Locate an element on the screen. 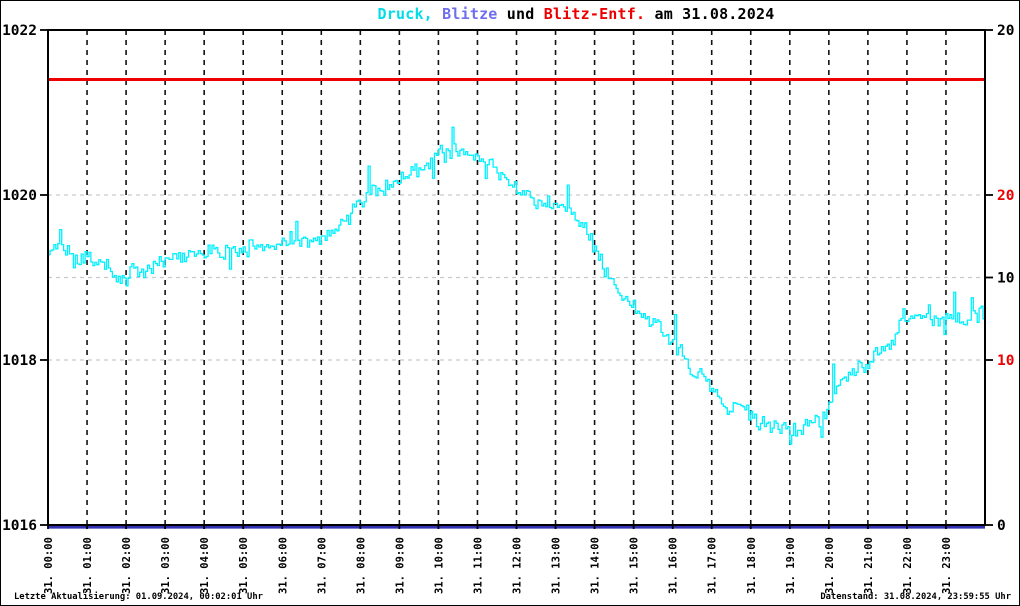  x-axis-label: 31. 01:00 is located at coordinates (88, 565).